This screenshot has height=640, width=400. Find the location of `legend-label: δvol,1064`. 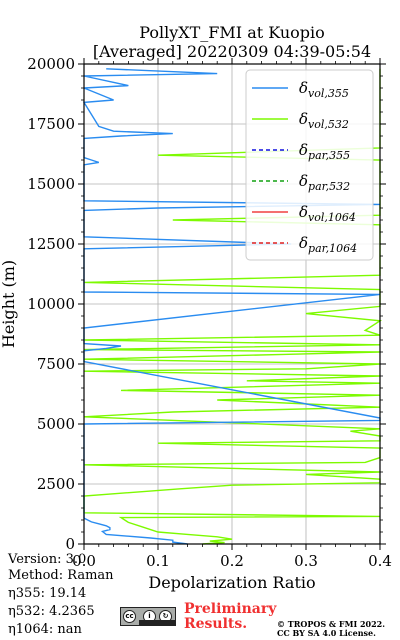

legend-label: δvol,1064 is located at coordinates (327, 213).